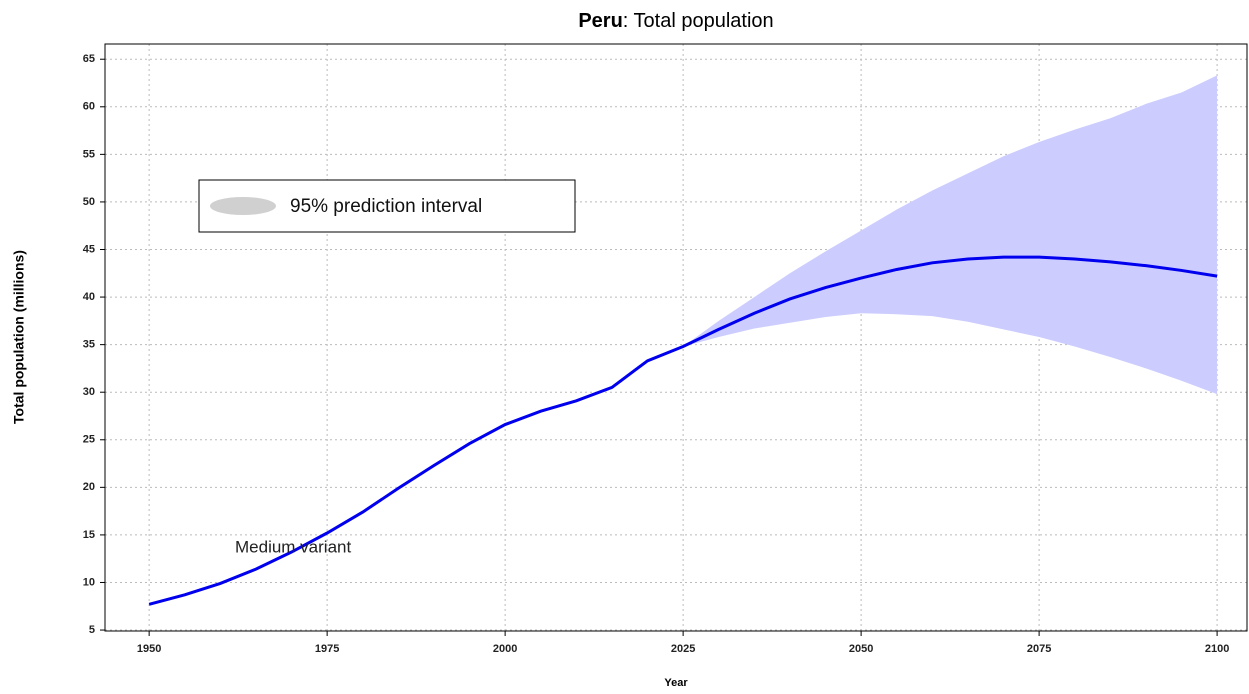 The width and height of the screenshot is (1249, 694). Describe the element at coordinates (698, 21) in the screenshot. I see `title-text: : Total population` at that location.